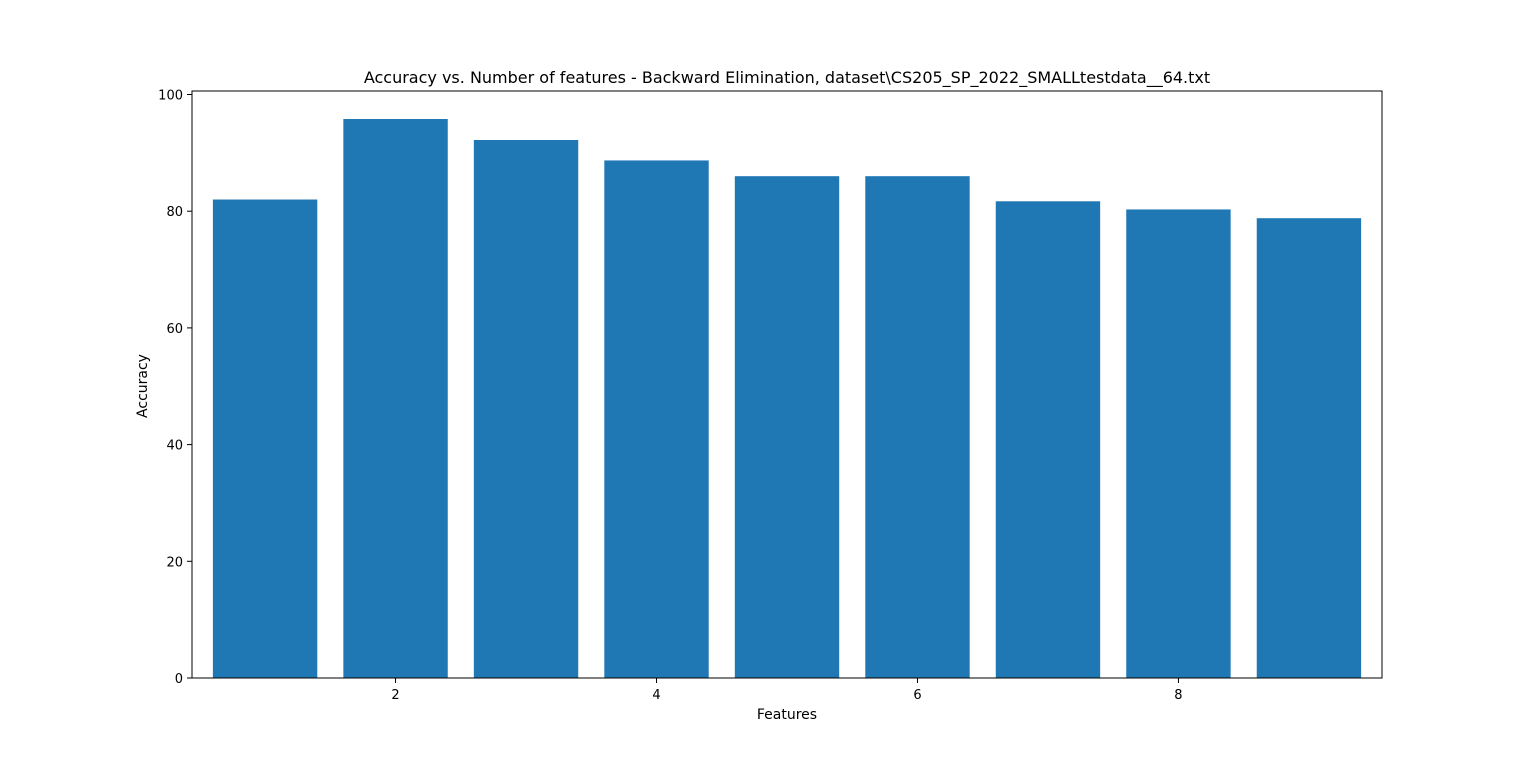 This screenshot has width=1536, height=762. What do you see at coordinates (787, 690) in the screenshot?
I see `x-axis-ticks: 2 4 6 8` at bounding box center [787, 690].